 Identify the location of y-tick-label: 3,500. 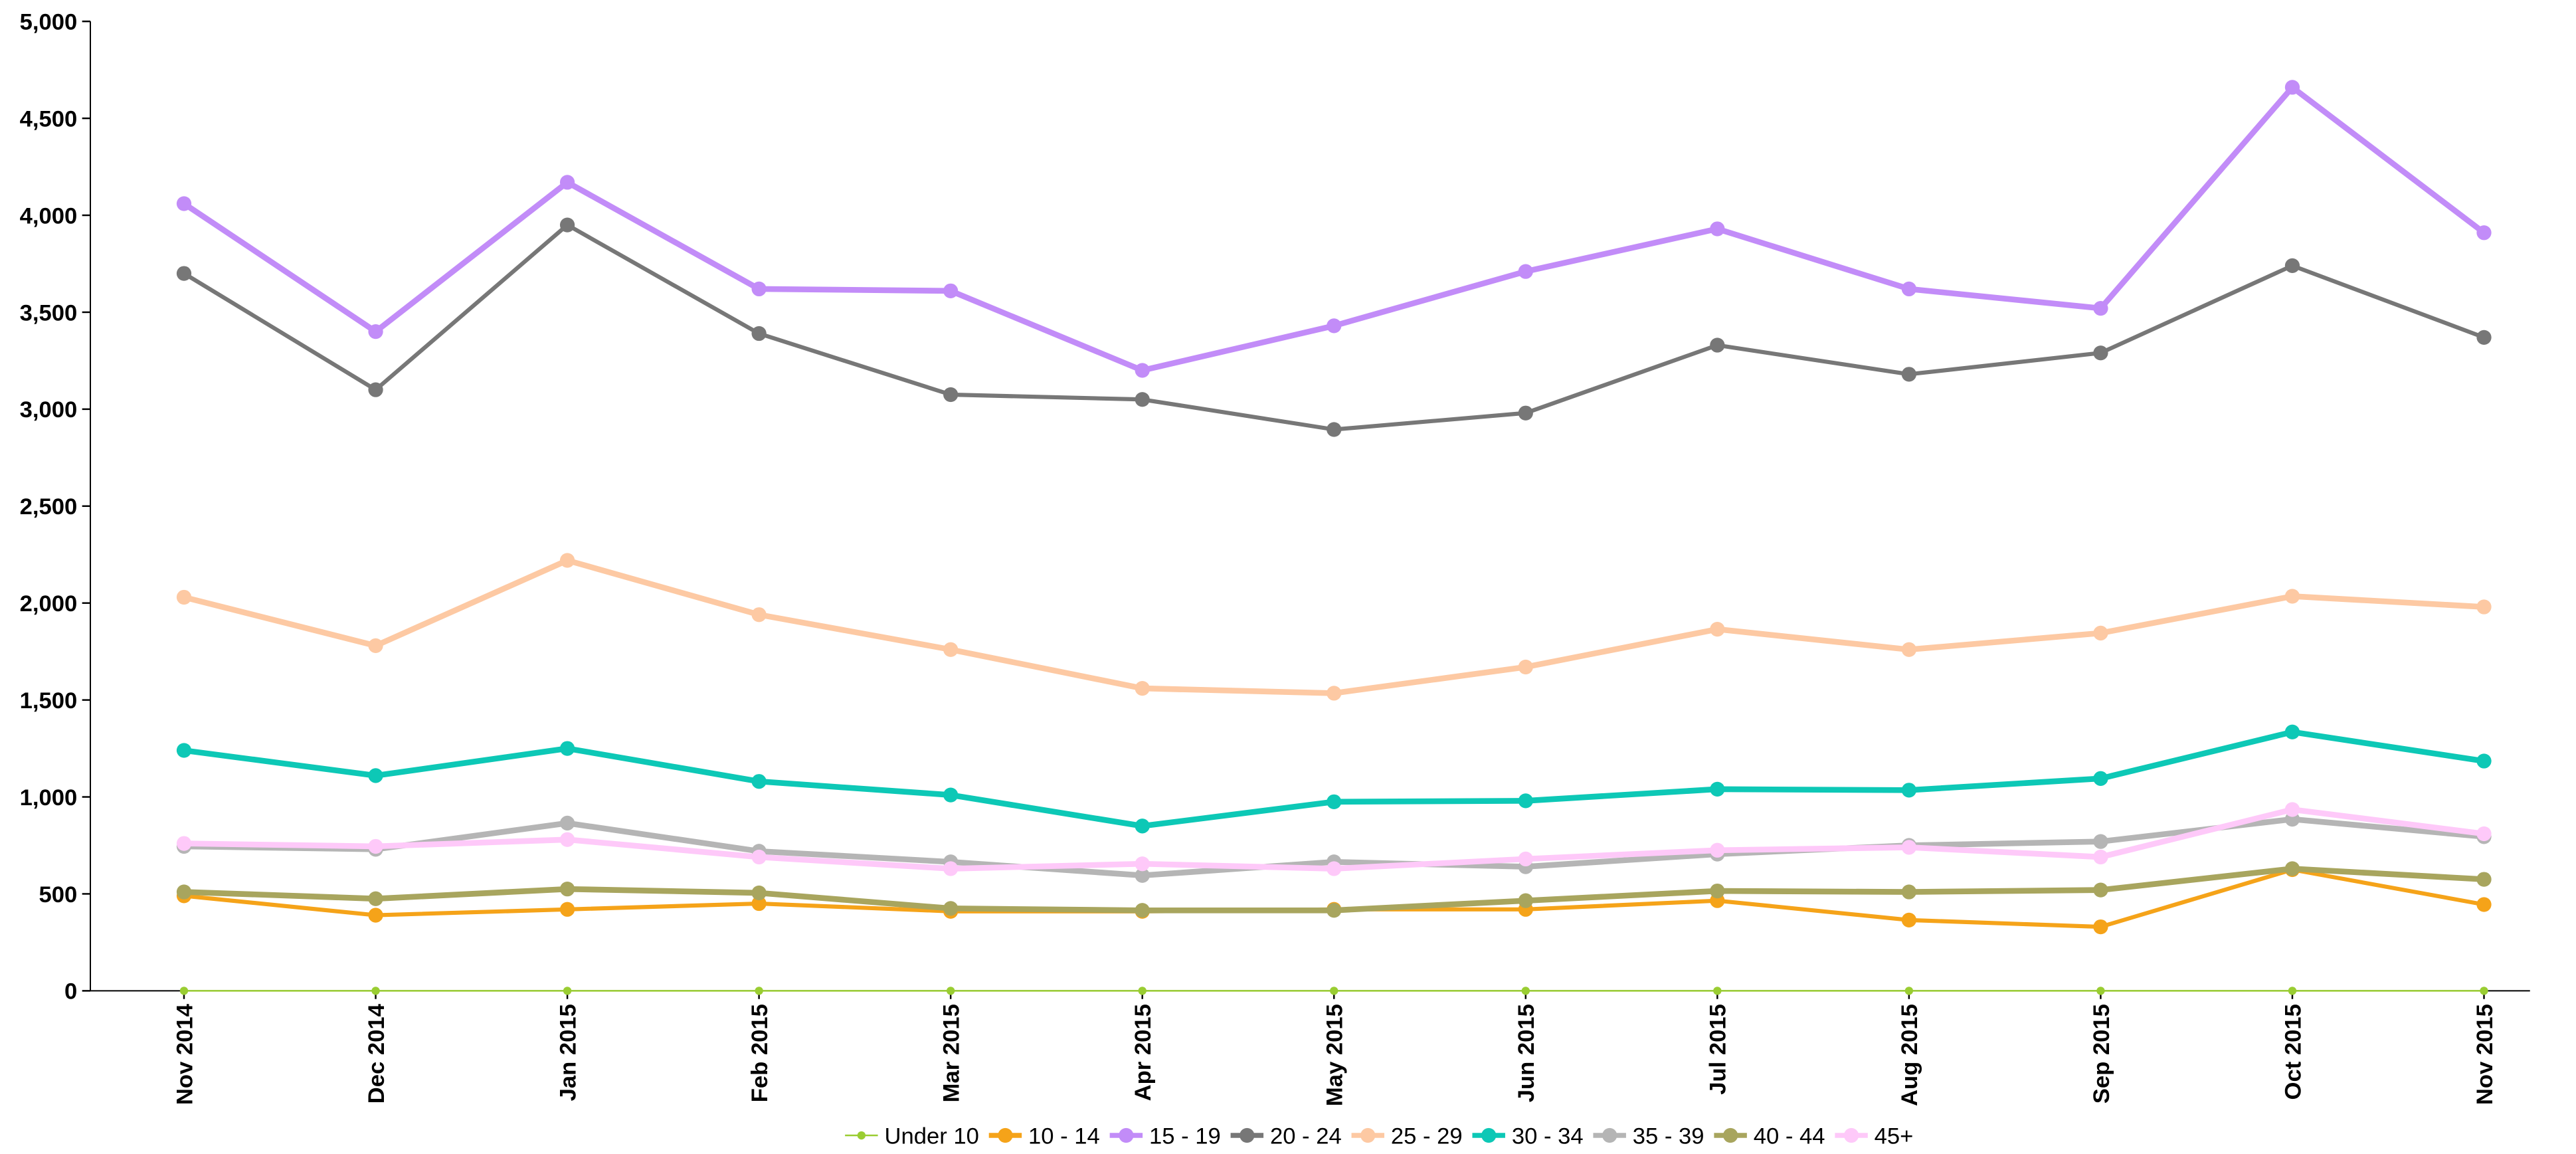
(49, 313).